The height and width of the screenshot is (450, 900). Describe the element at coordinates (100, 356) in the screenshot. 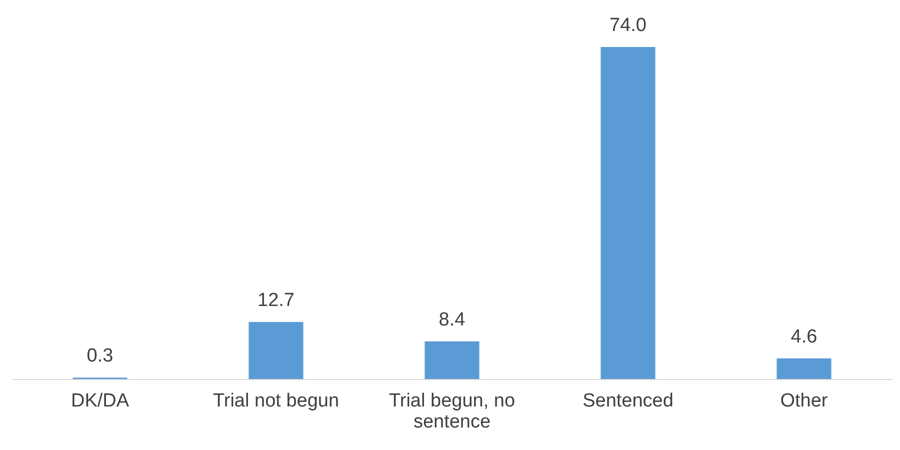

I see `data-label: 0.3` at that location.